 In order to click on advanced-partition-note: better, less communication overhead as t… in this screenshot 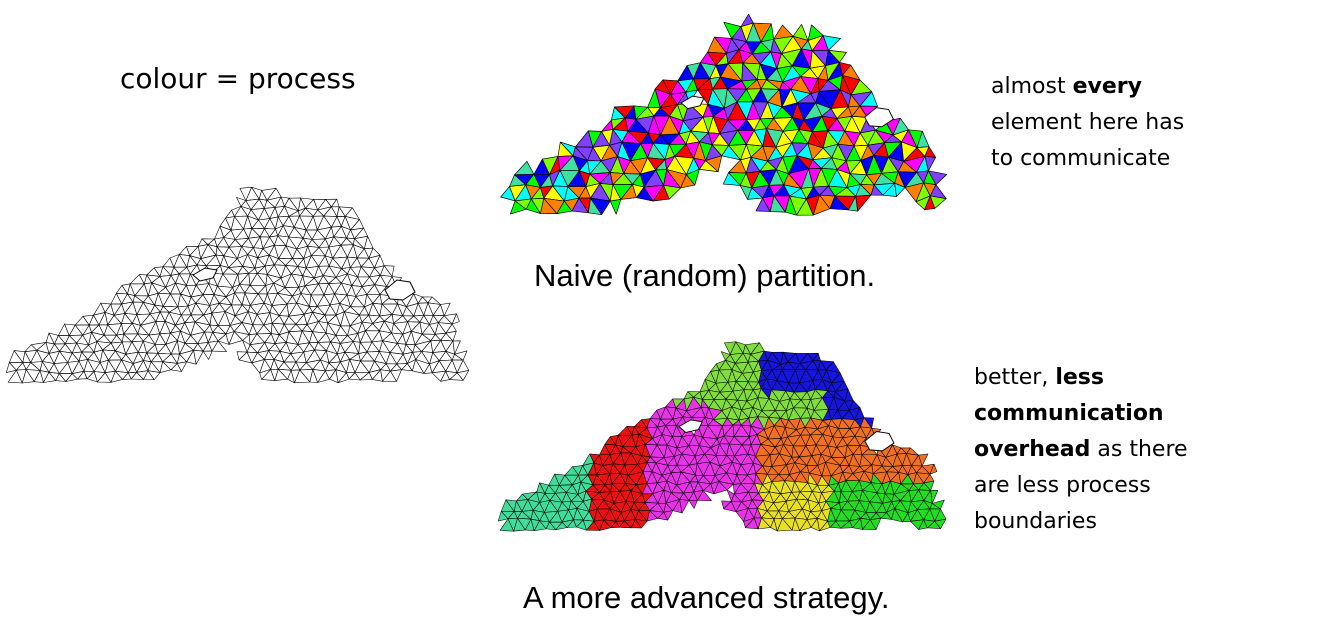, I will do `click(1089, 450)`.